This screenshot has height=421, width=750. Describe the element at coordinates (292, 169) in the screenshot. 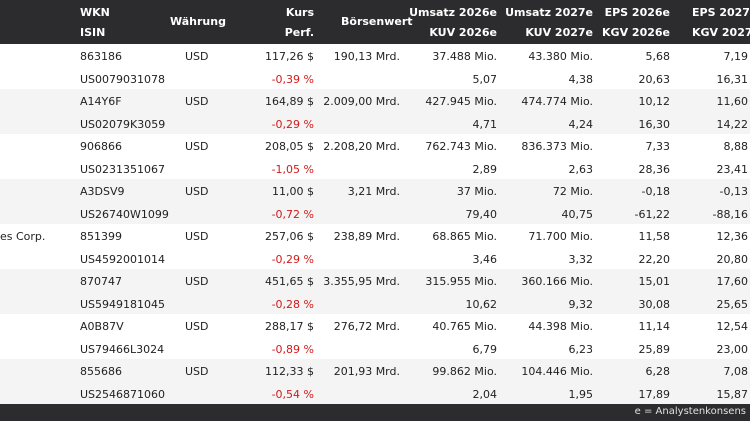

I see `perf-cell: -1,05 %` at that location.